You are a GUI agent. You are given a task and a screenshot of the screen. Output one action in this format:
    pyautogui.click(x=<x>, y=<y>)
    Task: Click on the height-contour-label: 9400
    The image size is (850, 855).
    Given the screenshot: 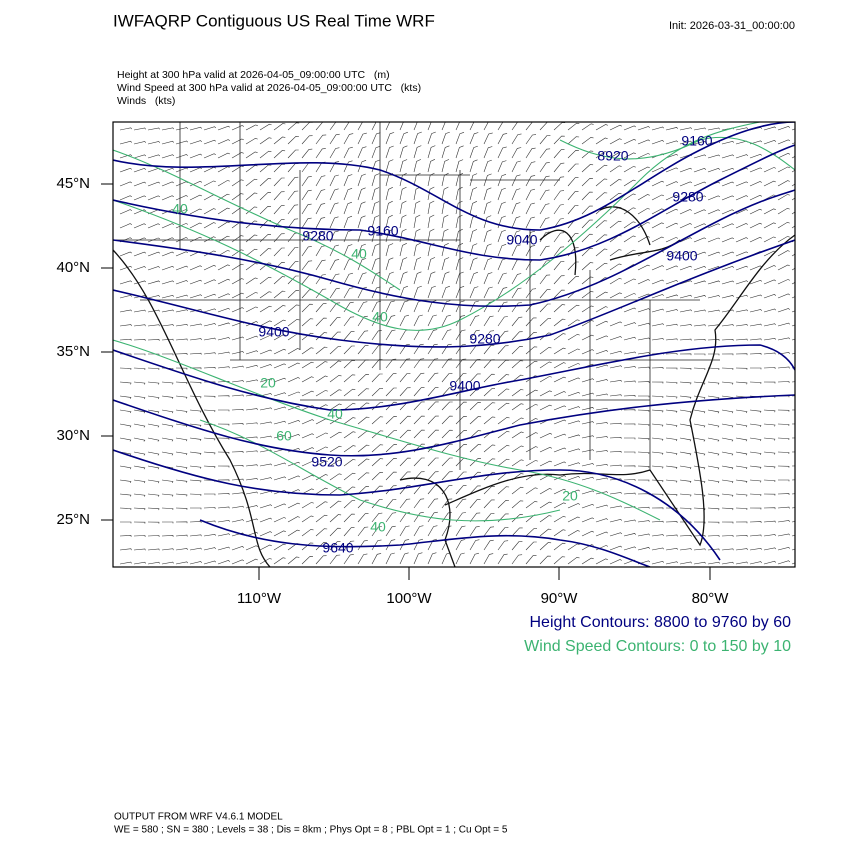 What is the action you would take?
    pyautogui.click(x=681, y=256)
    